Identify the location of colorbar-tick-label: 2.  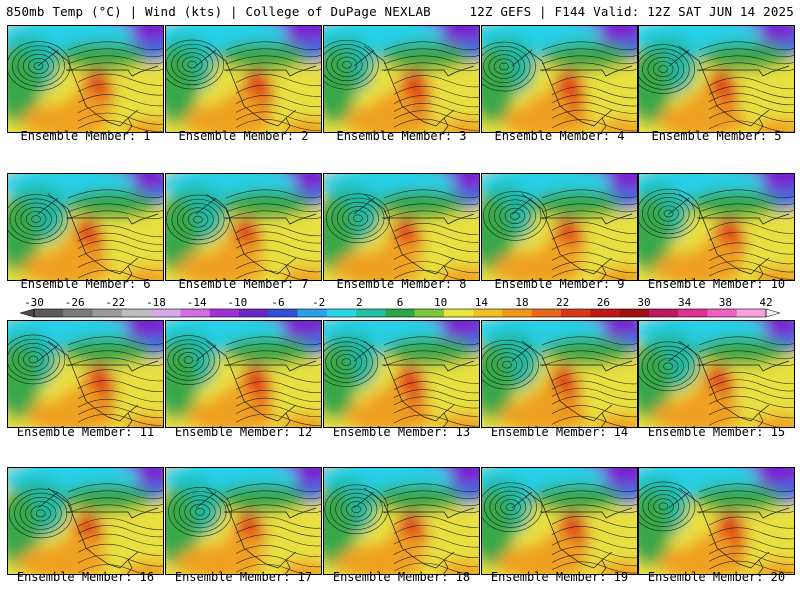
(359, 302).